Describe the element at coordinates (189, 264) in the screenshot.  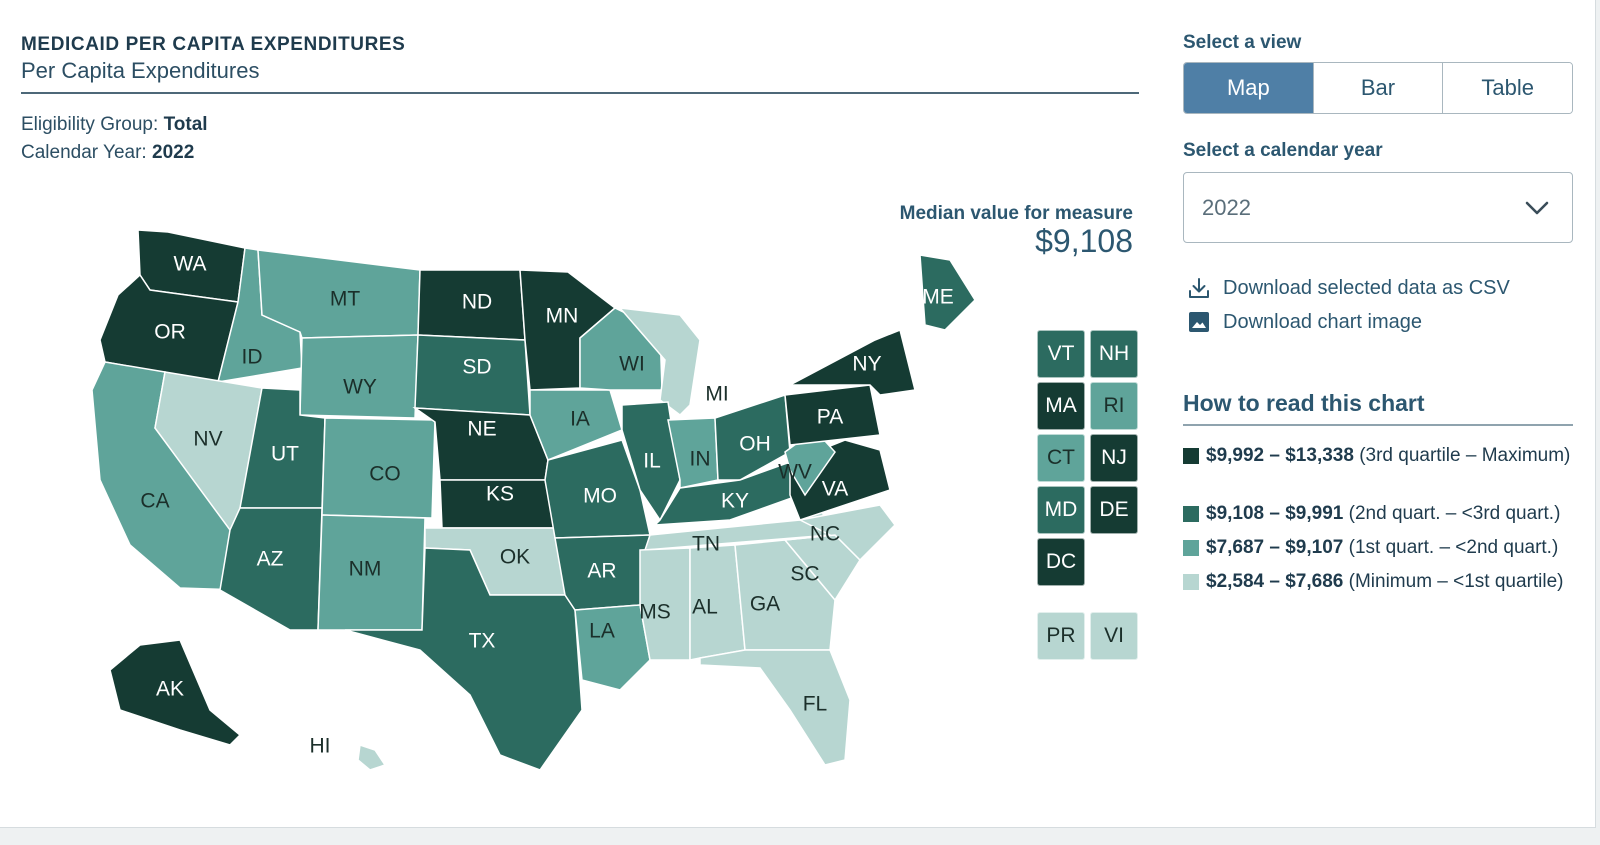
I see `state-label-wa: WA` at that location.